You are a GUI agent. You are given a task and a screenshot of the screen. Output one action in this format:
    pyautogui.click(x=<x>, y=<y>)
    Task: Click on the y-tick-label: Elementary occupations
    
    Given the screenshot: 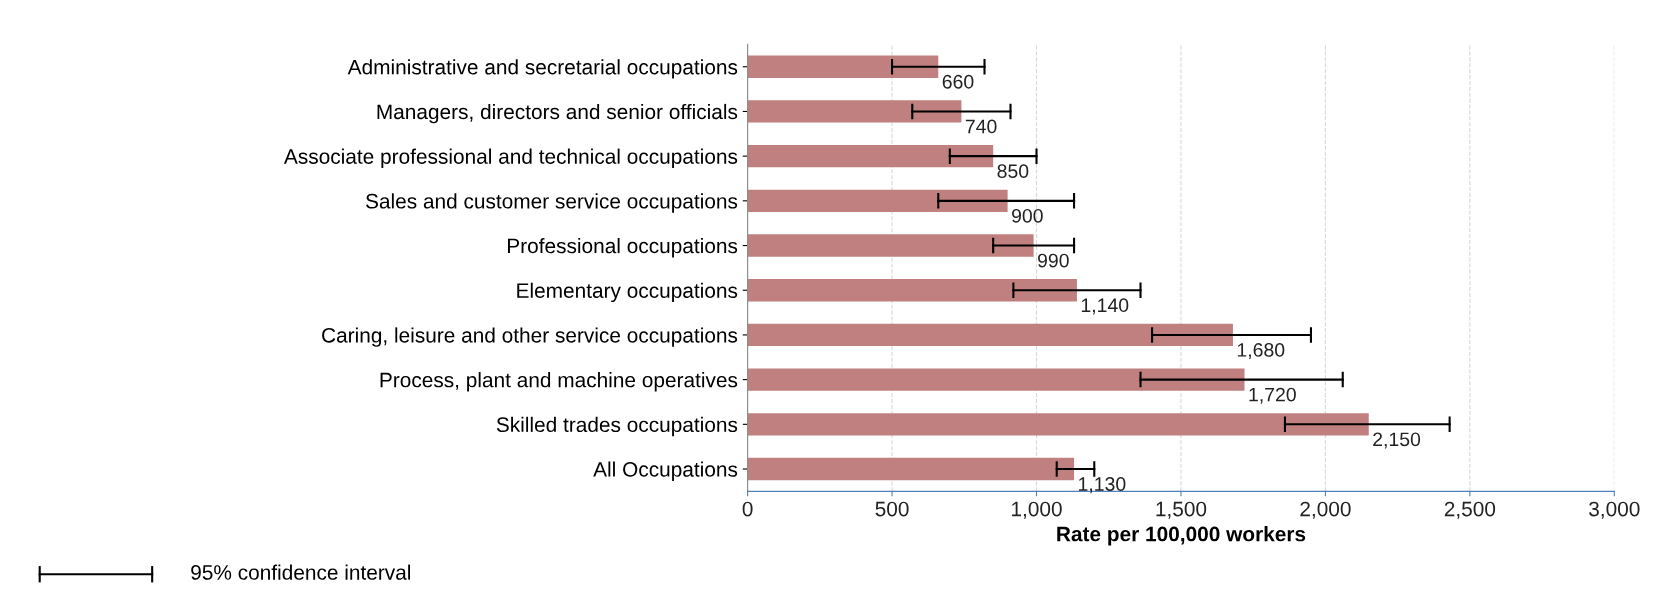 What is the action you would take?
    pyautogui.click(x=627, y=292)
    